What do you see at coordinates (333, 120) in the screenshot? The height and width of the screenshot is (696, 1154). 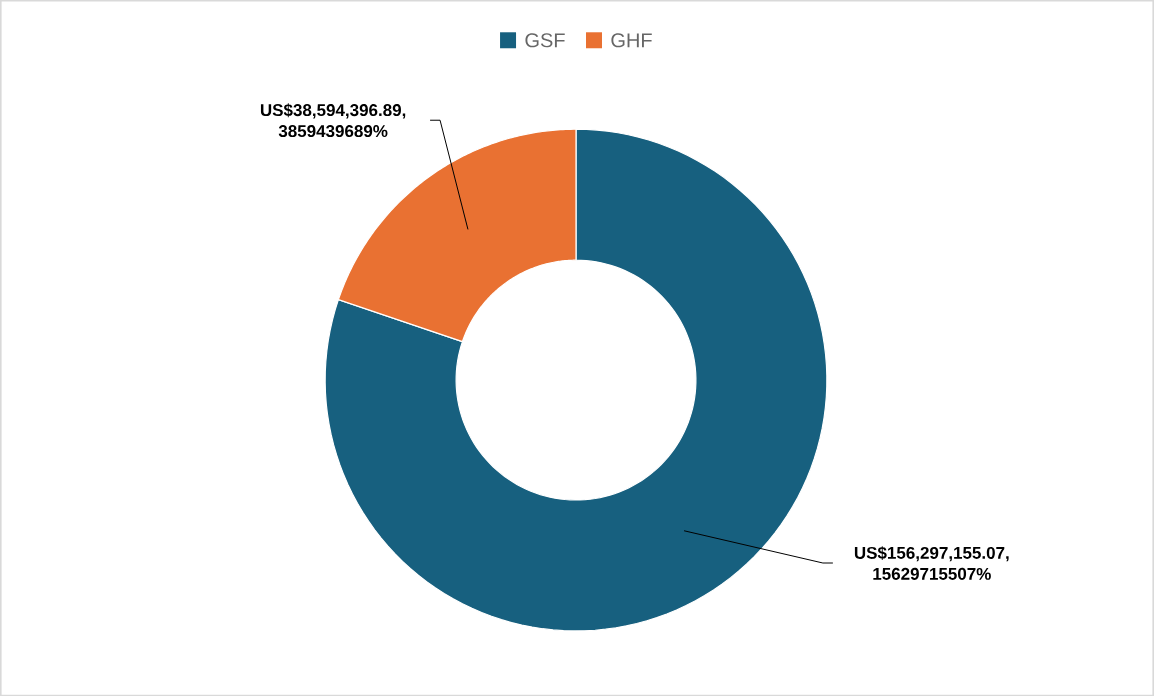 I see `data-label: US$38,594,396.89, 3859439689%` at bounding box center [333, 120].